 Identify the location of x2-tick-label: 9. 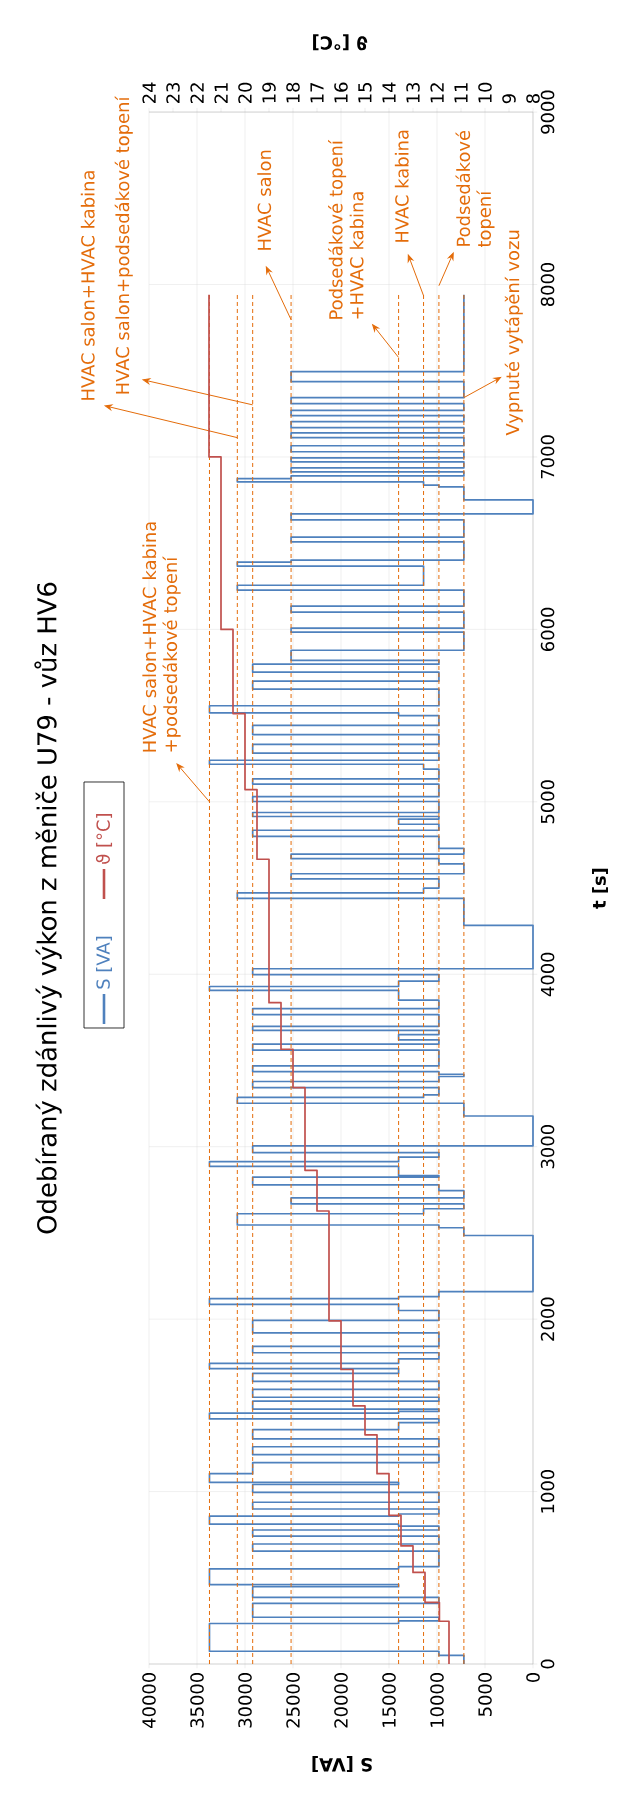
(509, 99).